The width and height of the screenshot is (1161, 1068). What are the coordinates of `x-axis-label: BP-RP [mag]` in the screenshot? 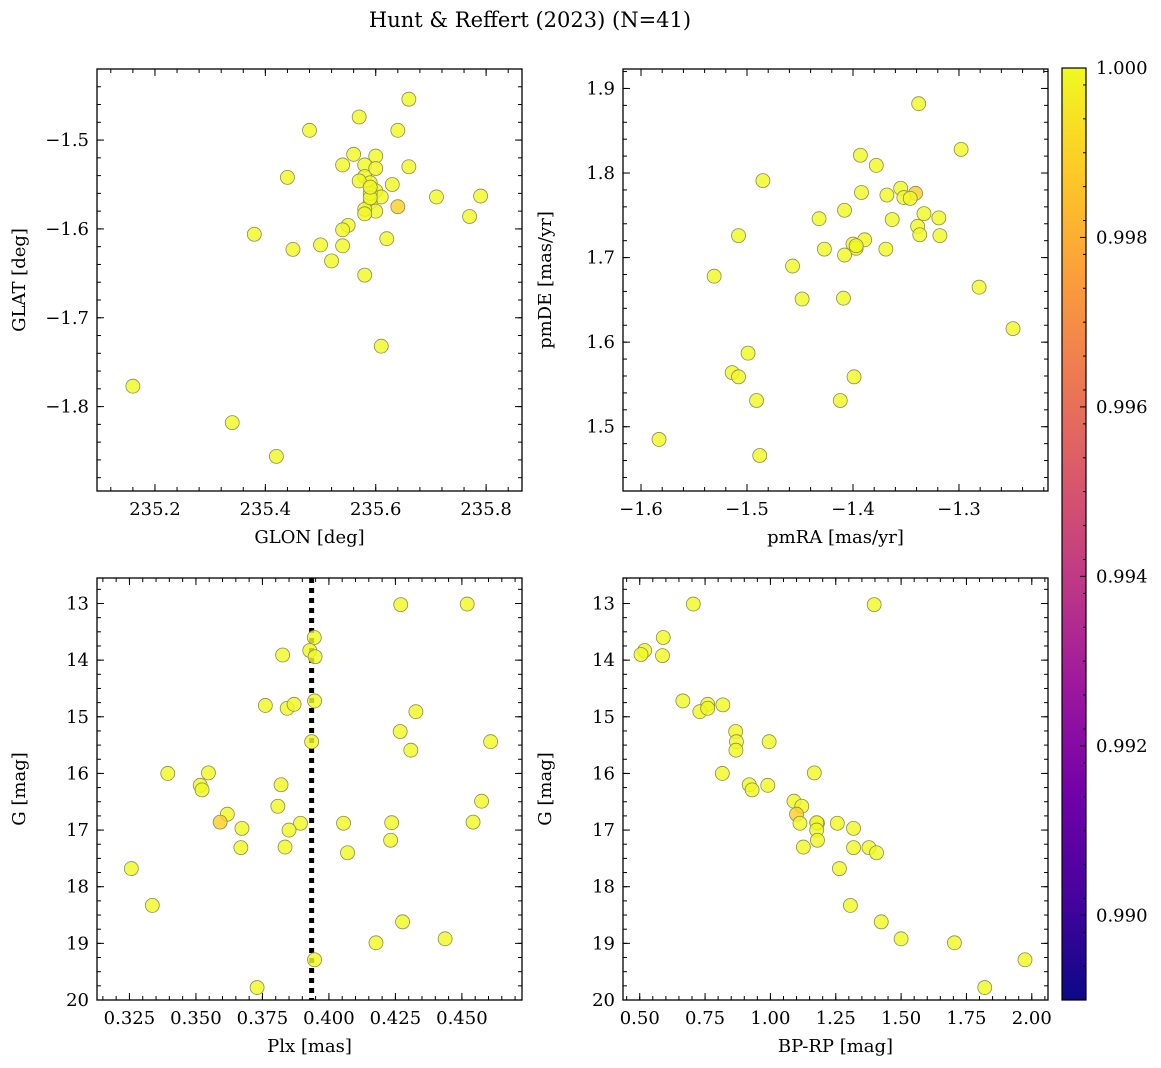 It's located at (835, 1046).